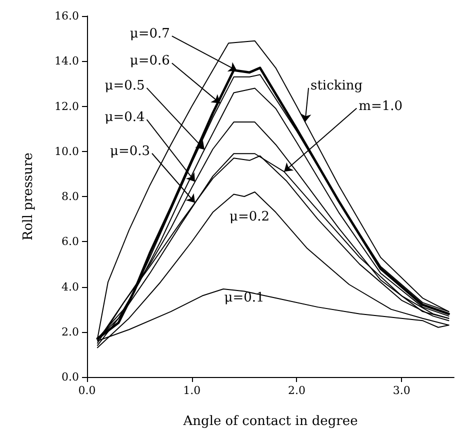  What do you see at coordinates (380, 106) in the screenshot?
I see `text: m=1.0` at bounding box center [380, 106].